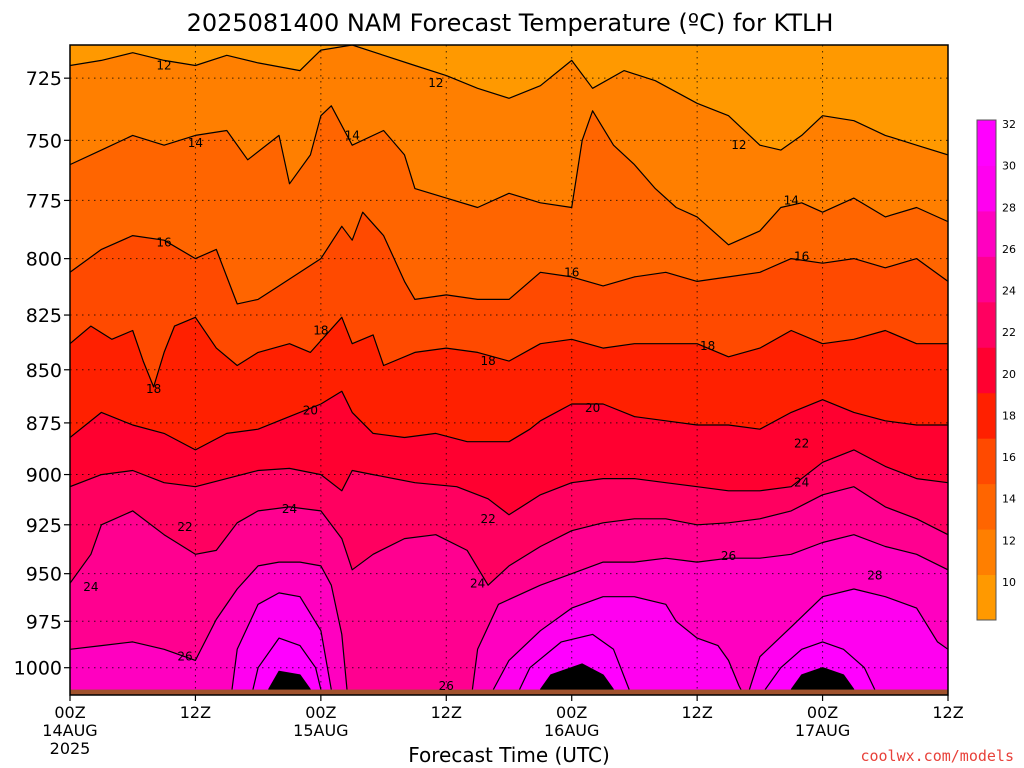  Describe the element at coordinates (70, 748) in the screenshot. I see `xtick-year-0: 2025` at that location.